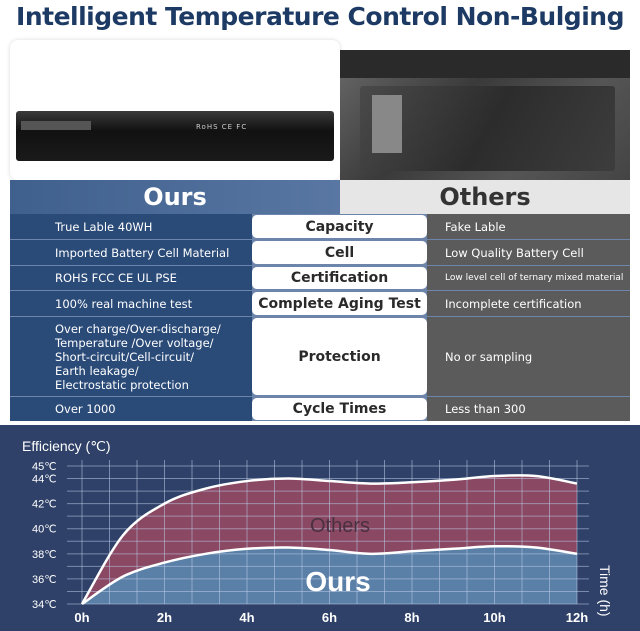 The height and width of the screenshot is (631, 640). What do you see at coordinates (485, 64) in the screenshot?
I see `laptop-board` at bounding box center [485, 64].